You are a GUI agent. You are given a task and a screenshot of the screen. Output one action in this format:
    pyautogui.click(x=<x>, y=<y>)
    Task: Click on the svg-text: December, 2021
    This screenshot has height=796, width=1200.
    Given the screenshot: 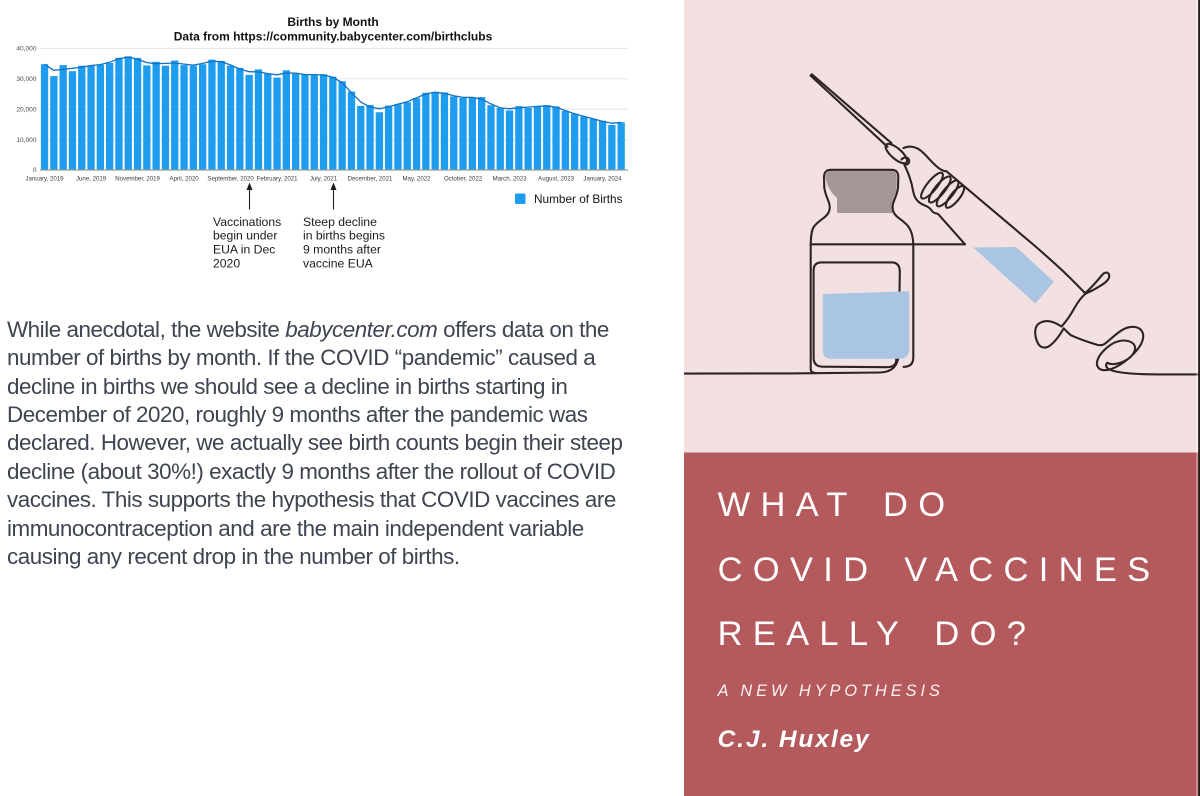 What is the action you would take?
    pyautogui.click(x=370, y=179)
    